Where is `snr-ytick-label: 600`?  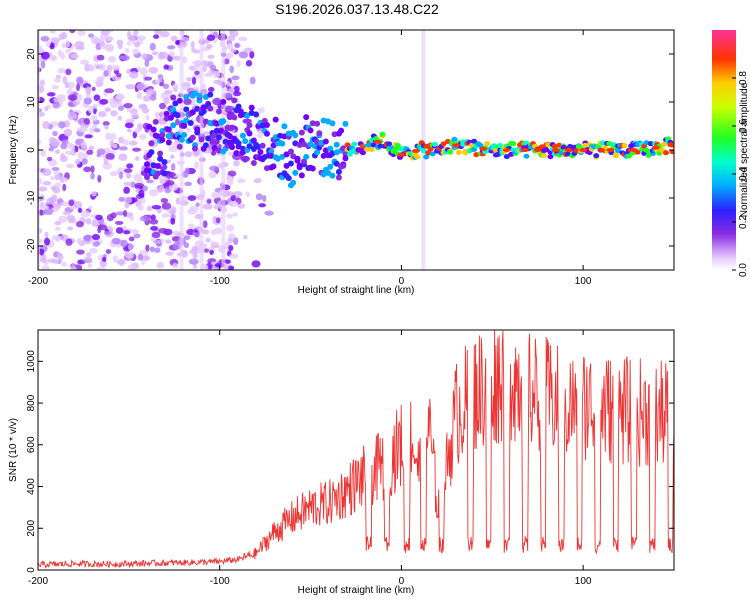
snr-ytick-label: 600 is located at coordinates (31, 444).